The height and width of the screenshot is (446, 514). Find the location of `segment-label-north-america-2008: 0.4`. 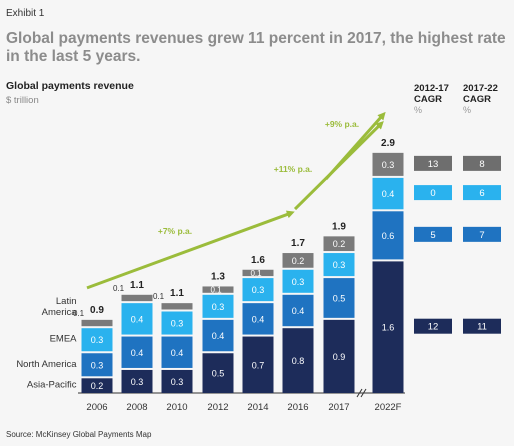

segment-label-north-america-2008: 0.4 is located at coordinates (137, 353).